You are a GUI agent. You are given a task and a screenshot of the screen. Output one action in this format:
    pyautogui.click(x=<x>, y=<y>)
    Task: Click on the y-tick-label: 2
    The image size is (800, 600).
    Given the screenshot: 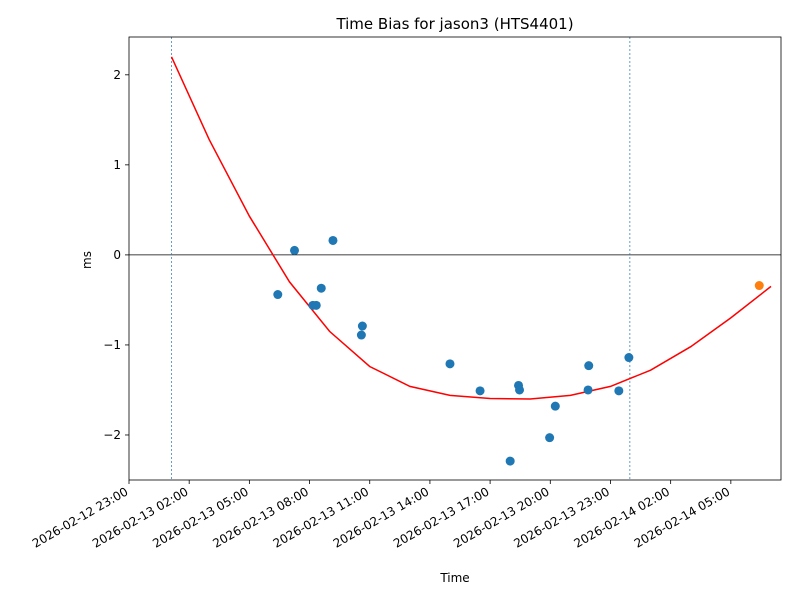 What is the action you would take?
    pyautogui.click(x=117, y=75)
    